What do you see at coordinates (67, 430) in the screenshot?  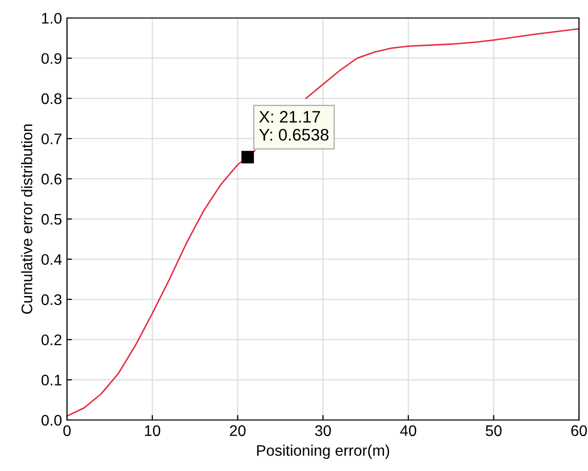 I see `x-tick-label: 0` at bounding box center [67, 430].